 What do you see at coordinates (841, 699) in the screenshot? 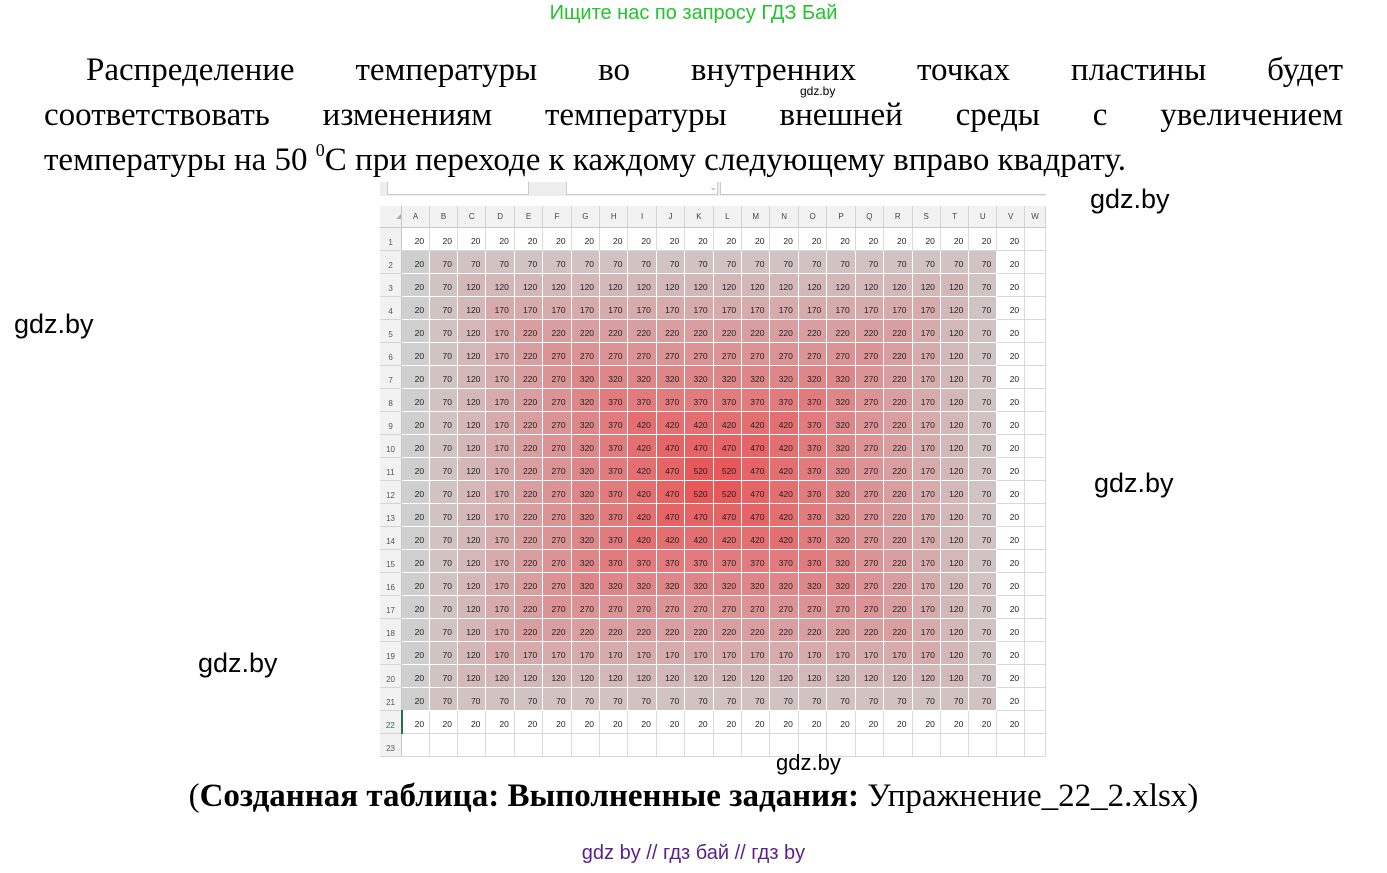
I see `cell-P21: 70` at bounding box center [841, 699].